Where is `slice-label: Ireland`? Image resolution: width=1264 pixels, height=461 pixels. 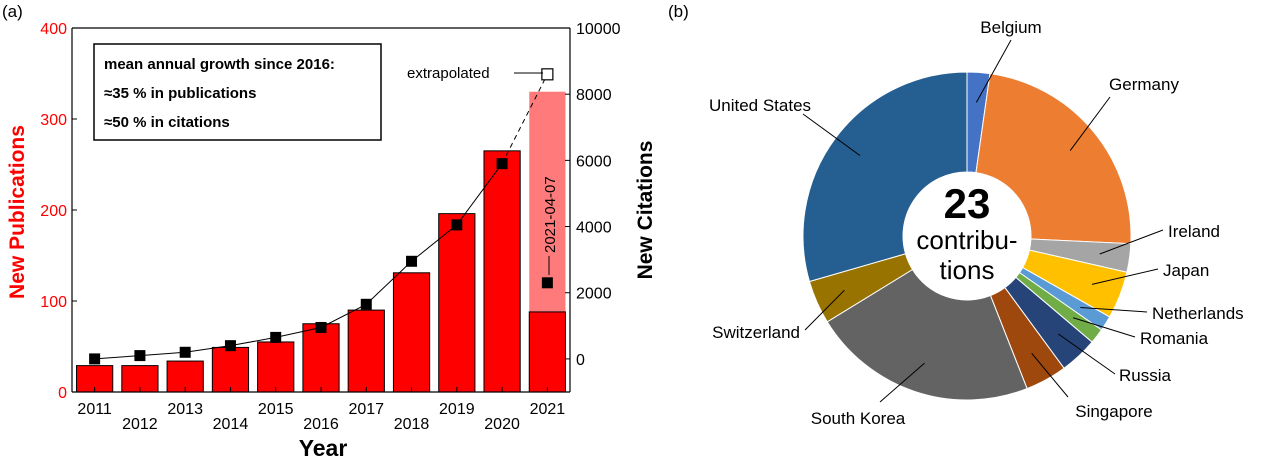 slice-label: Ireland is located at coordinates (1194, 231).